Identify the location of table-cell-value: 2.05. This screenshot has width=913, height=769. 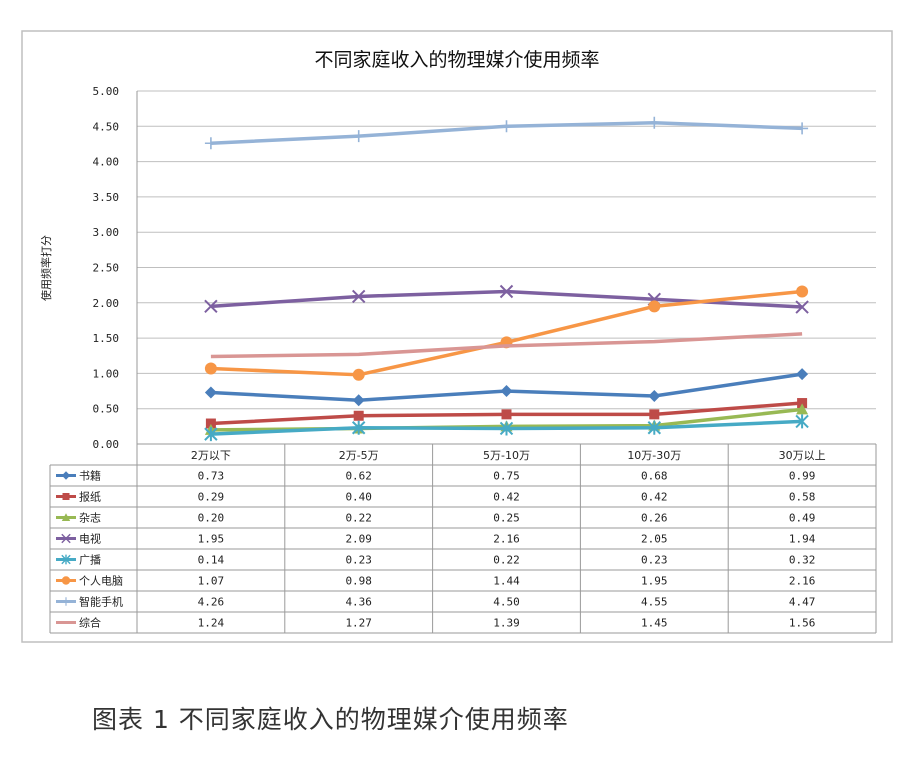
(654, 539).